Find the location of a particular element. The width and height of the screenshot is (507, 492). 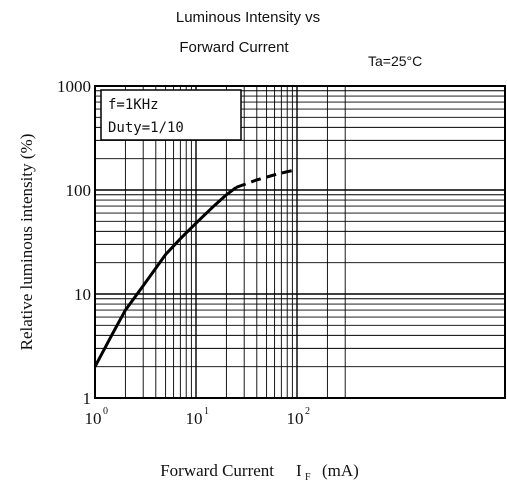

x-tick-exponent: 0 is located at coordinates (105, 411).